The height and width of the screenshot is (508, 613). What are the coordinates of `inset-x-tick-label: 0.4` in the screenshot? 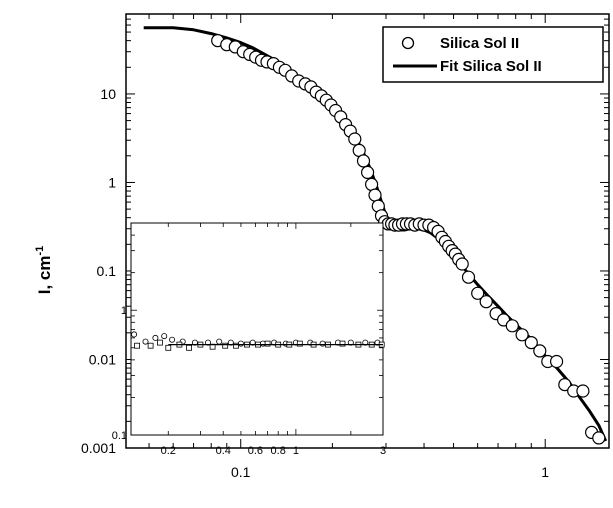 It's located at (223, 451).